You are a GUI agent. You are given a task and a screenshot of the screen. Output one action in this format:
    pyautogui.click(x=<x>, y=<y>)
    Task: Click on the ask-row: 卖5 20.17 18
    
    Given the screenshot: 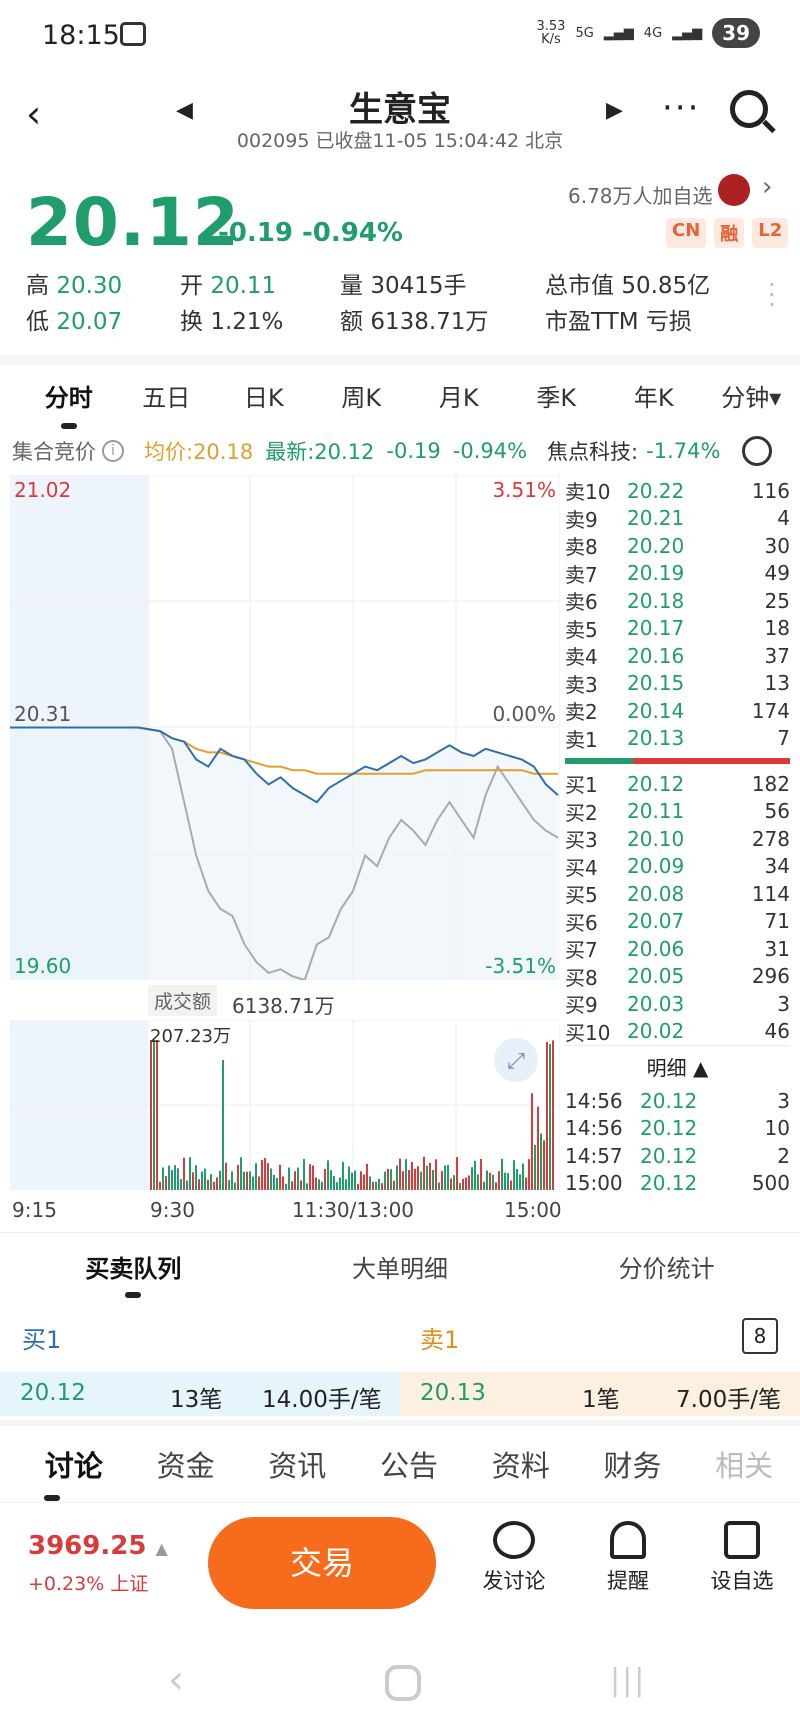 What is the action you would take?
    pyautogui.click(x=677, y=629)
    